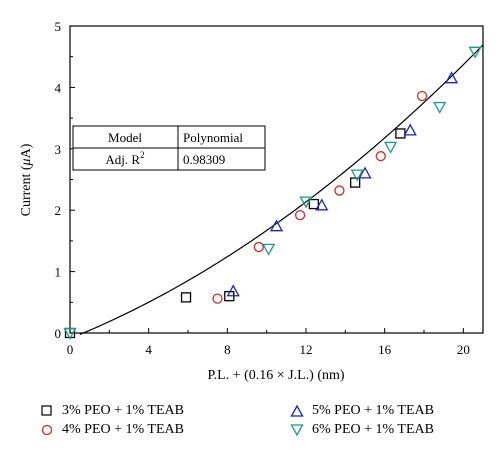 This screenshot has height=459, width=500. Describe the element at coordinates (65, 180) in the screenshot. I see `y-axis-ticks: 0 1 2 3 4 5` at that location.